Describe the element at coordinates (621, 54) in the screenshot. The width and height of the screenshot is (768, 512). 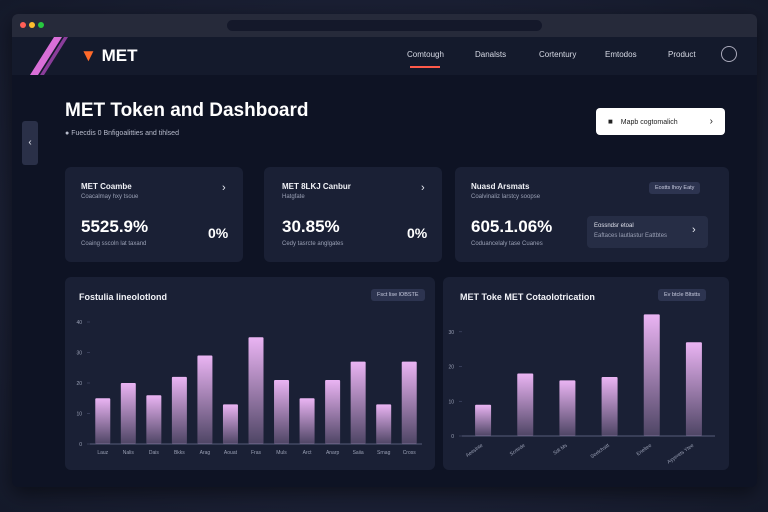
I see `nav-item: Emtodos` at that location.